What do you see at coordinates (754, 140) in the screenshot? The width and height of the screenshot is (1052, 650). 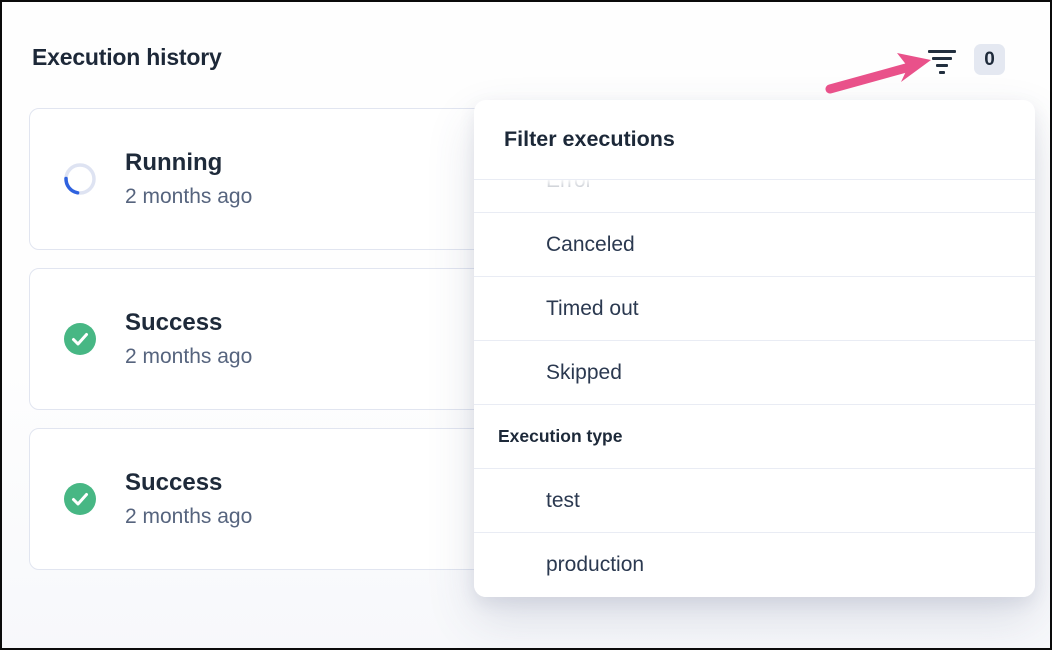 I see `filter-panel-title: Filter executions` at bounding box center [754, 140].